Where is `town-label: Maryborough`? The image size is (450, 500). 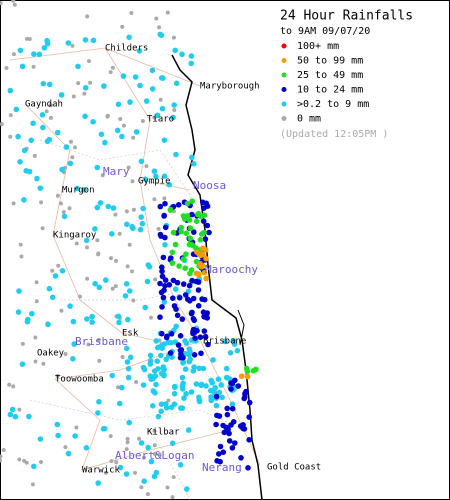
town-label: Maryborough is located at coordinates (230, 87).